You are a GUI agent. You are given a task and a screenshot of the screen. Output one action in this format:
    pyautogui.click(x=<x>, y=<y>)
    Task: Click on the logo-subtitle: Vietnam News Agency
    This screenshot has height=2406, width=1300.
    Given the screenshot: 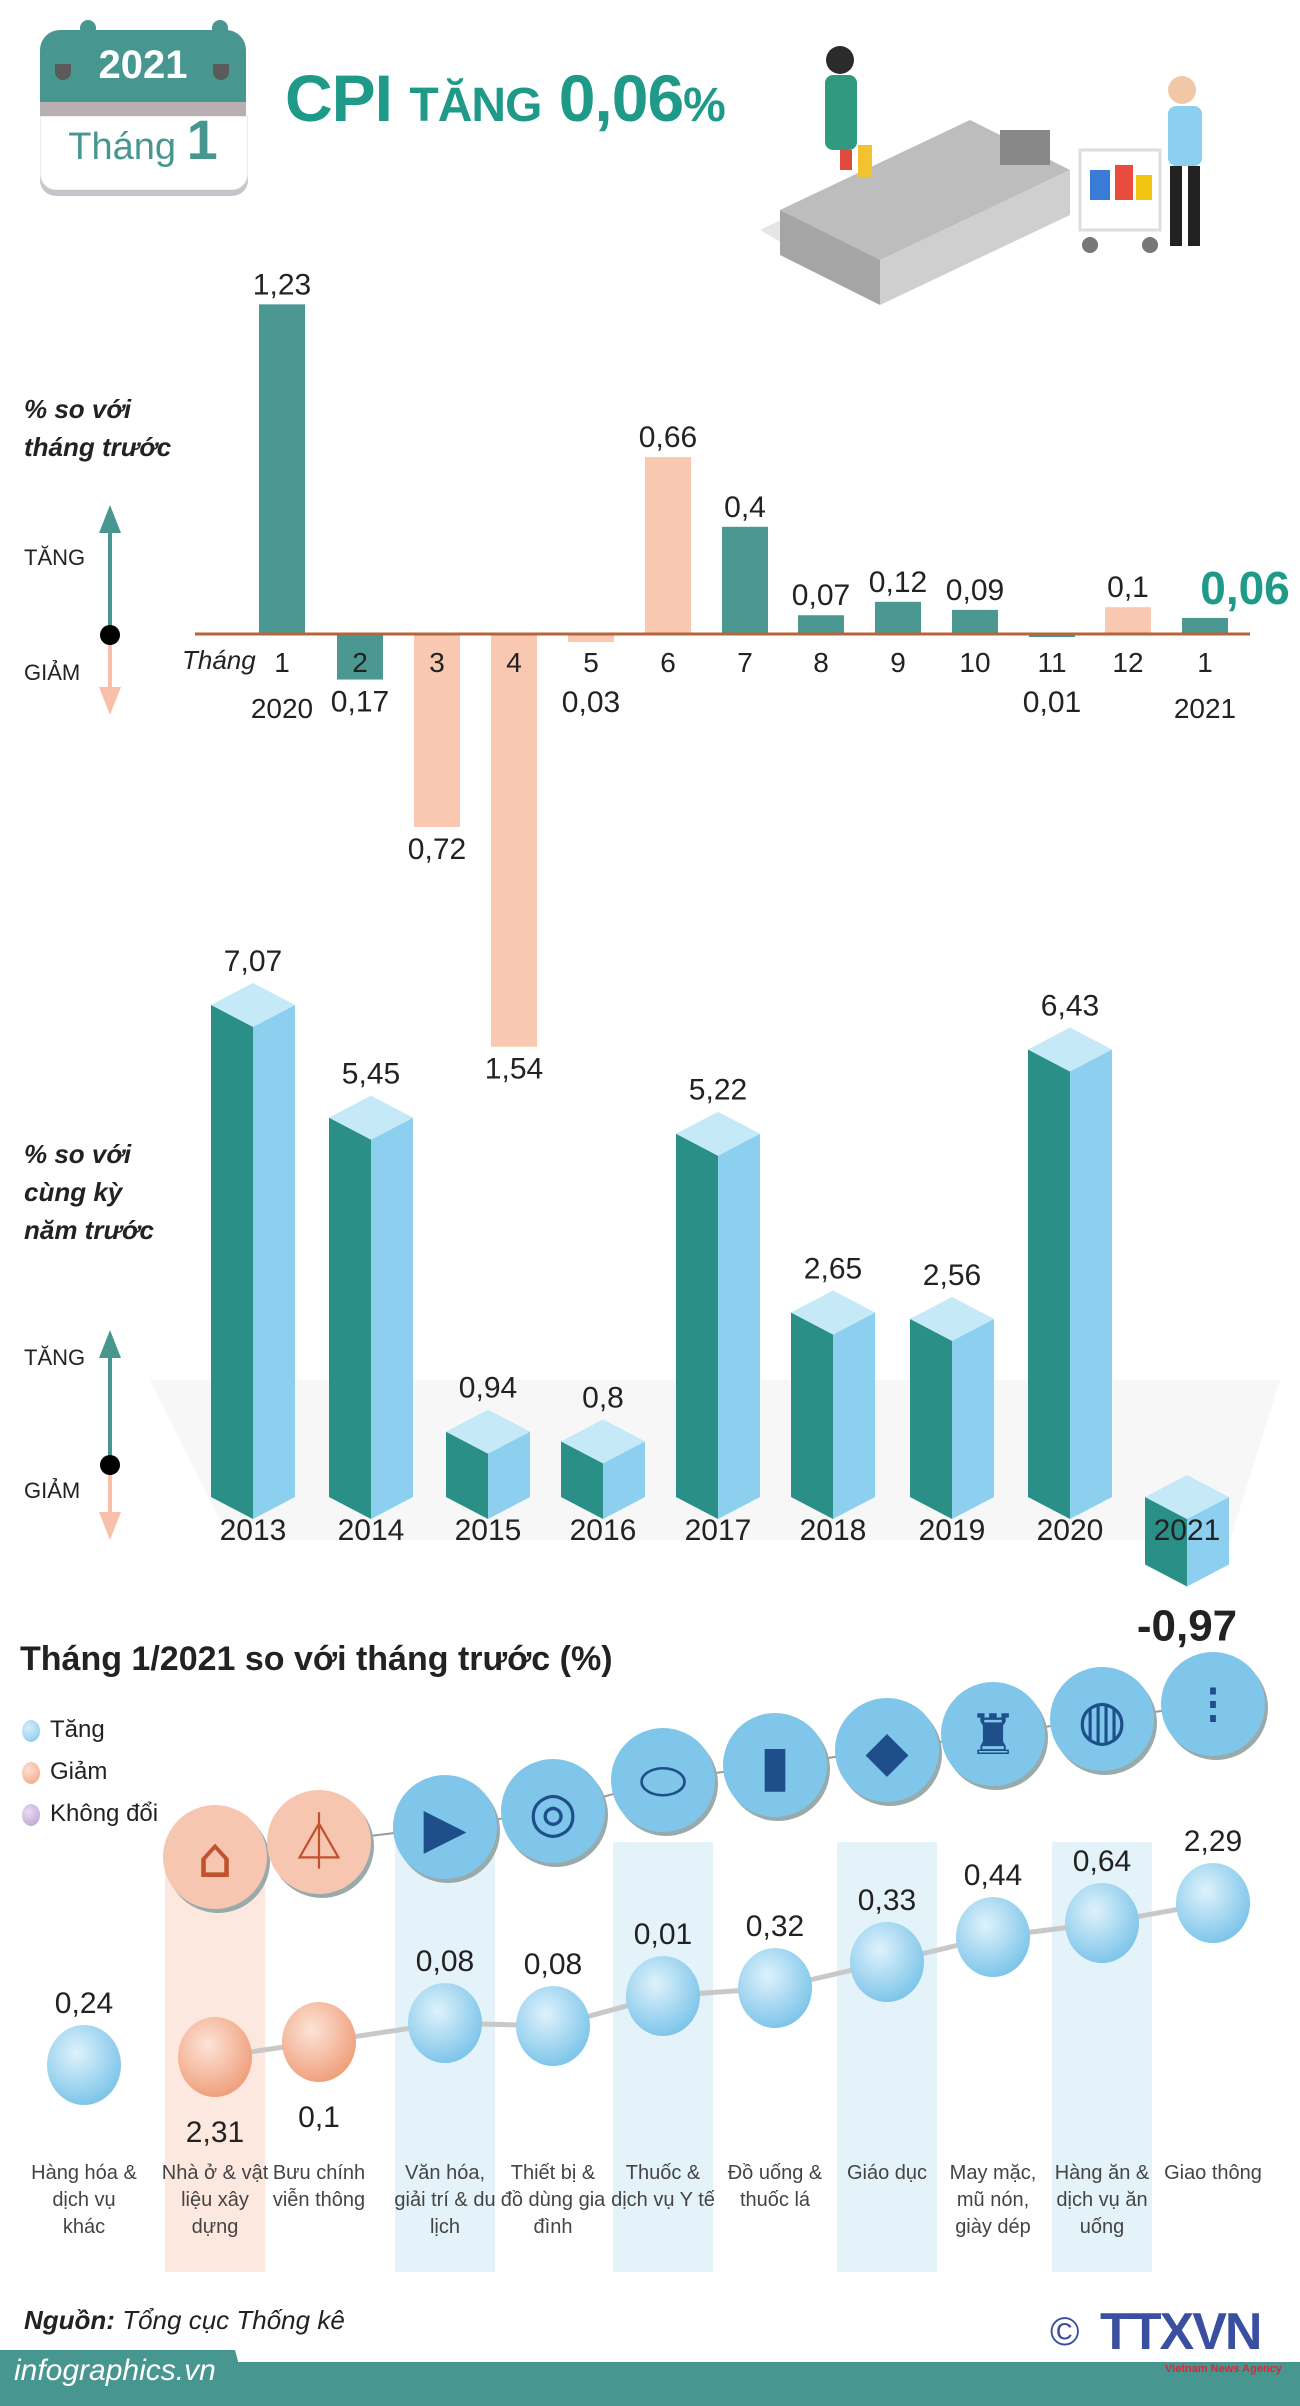 What is the action you would take?
    pyautogui.click(x=1223, y=2369)
    